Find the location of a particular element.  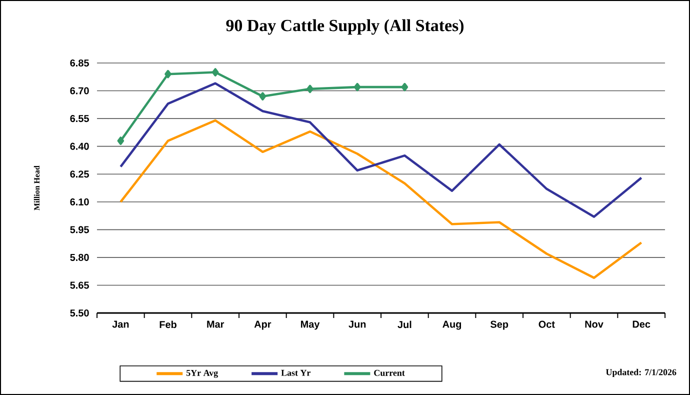

x-tick-label: Nov is located at coordinates (594, 324).